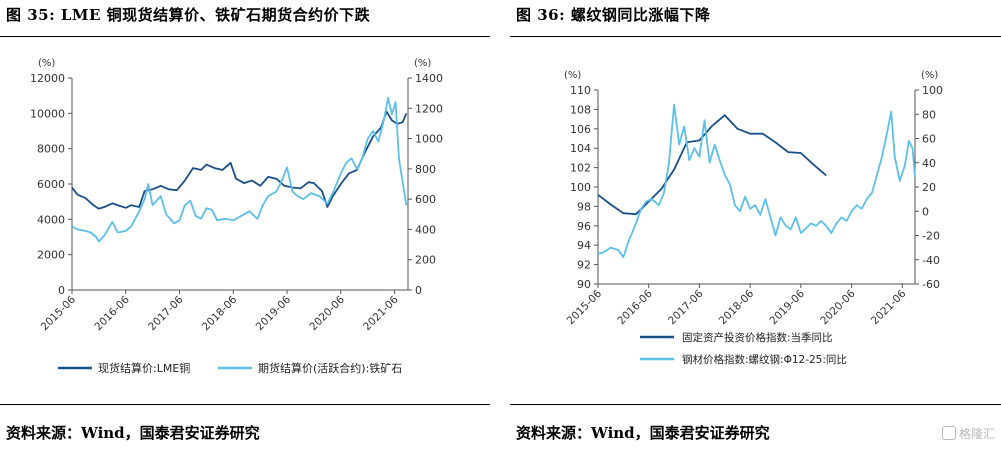 This screenshot has height=451, width=1001. Describe the element at coordinates (764, 359) in the screenshot. I see `legend-label: 钢材价格指数:螺纹钢:Φ12-25:同比` at that location.